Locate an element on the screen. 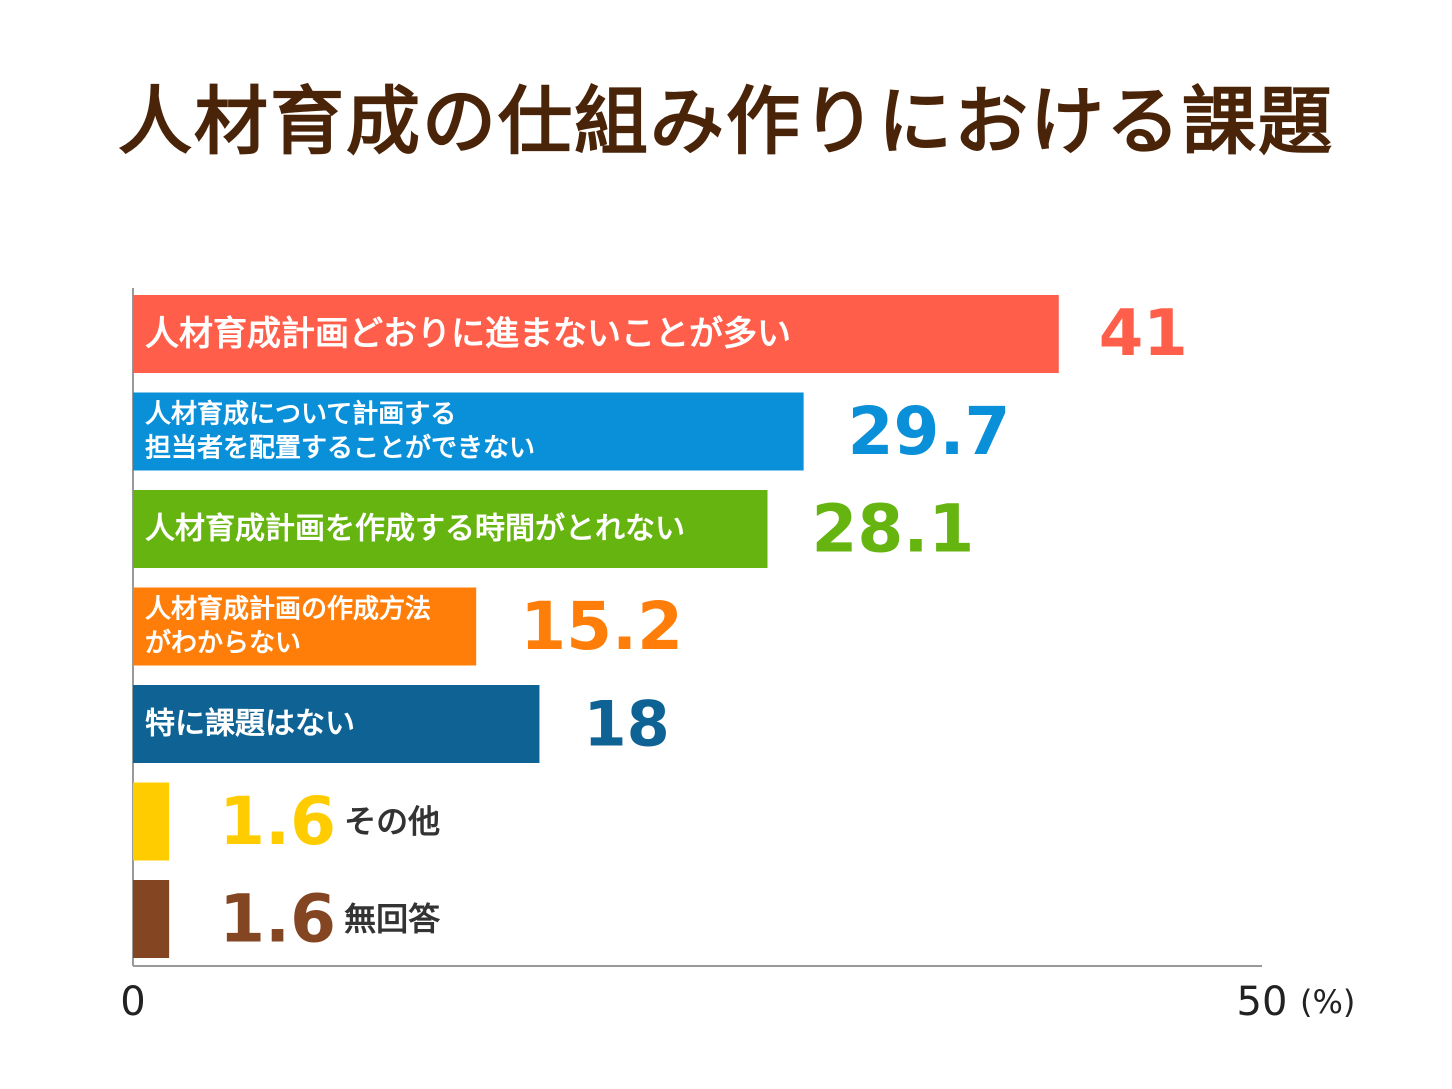 Image resolution: width=1452 pixels, height=1089 pixels. value-label-2: 28.1 is located at coordinates (892, 529).